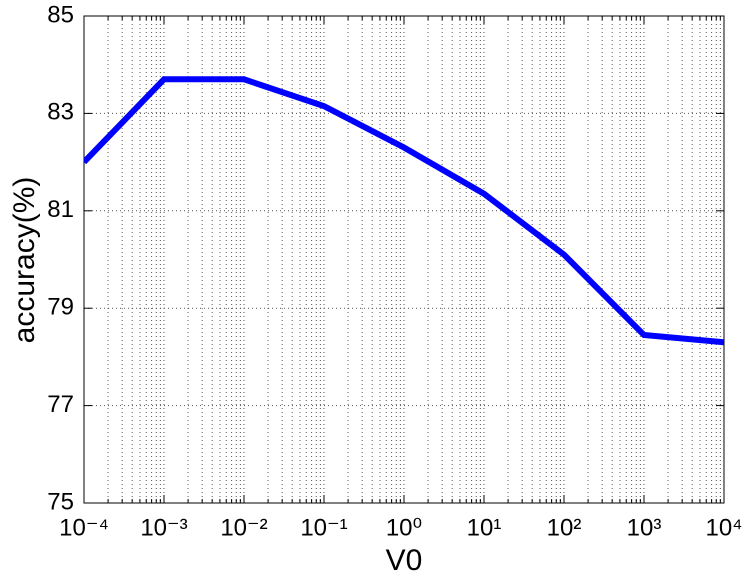 The height and width of the screenshot is (582, 747). What do you see at coordinates (60, 14) in the screenshot?
I see `y-tick-label: 85` at bounding box center [60, 14].